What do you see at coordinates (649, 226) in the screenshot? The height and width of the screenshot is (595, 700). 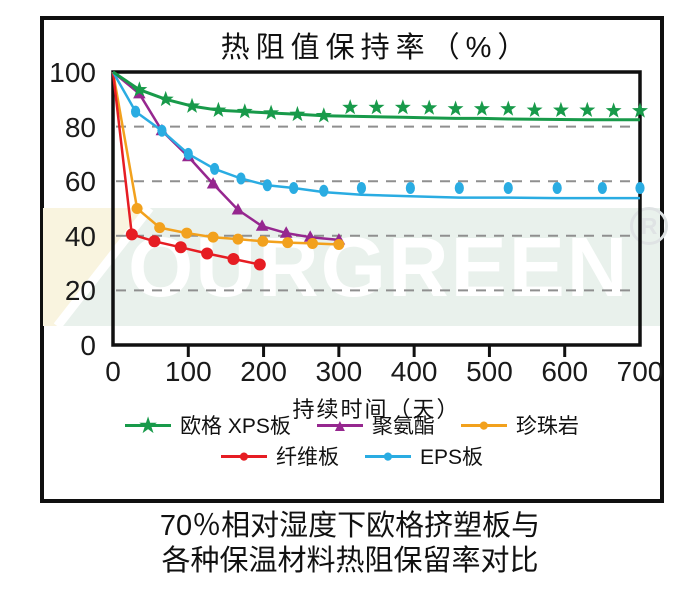 I see `registered-trademark-icon: R` at bounding box center [649, 226].